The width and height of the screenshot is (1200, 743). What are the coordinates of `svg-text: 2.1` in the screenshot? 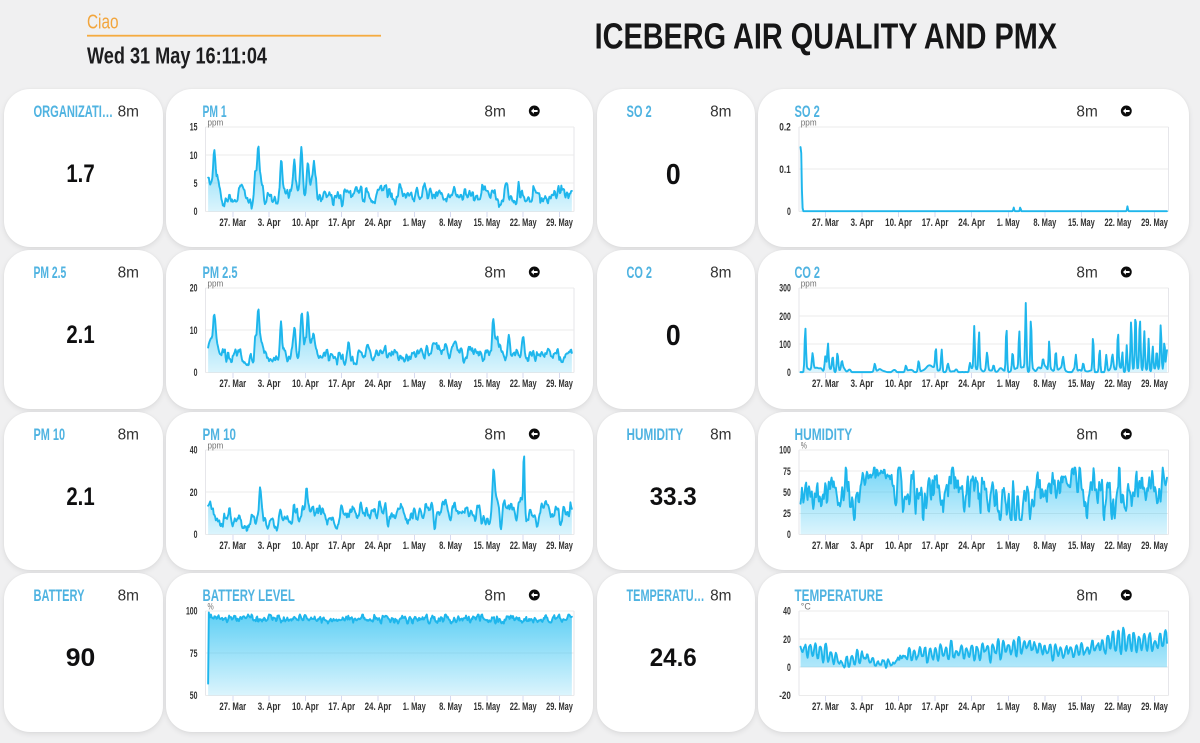 It's located at (80, 497).